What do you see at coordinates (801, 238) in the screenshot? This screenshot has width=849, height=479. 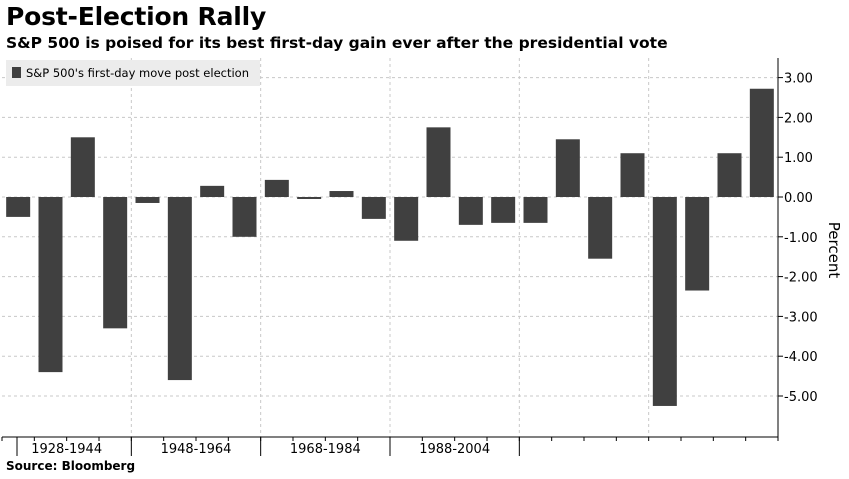 I see `y-tick-label: -1.00` at bounding box center [801, 238].